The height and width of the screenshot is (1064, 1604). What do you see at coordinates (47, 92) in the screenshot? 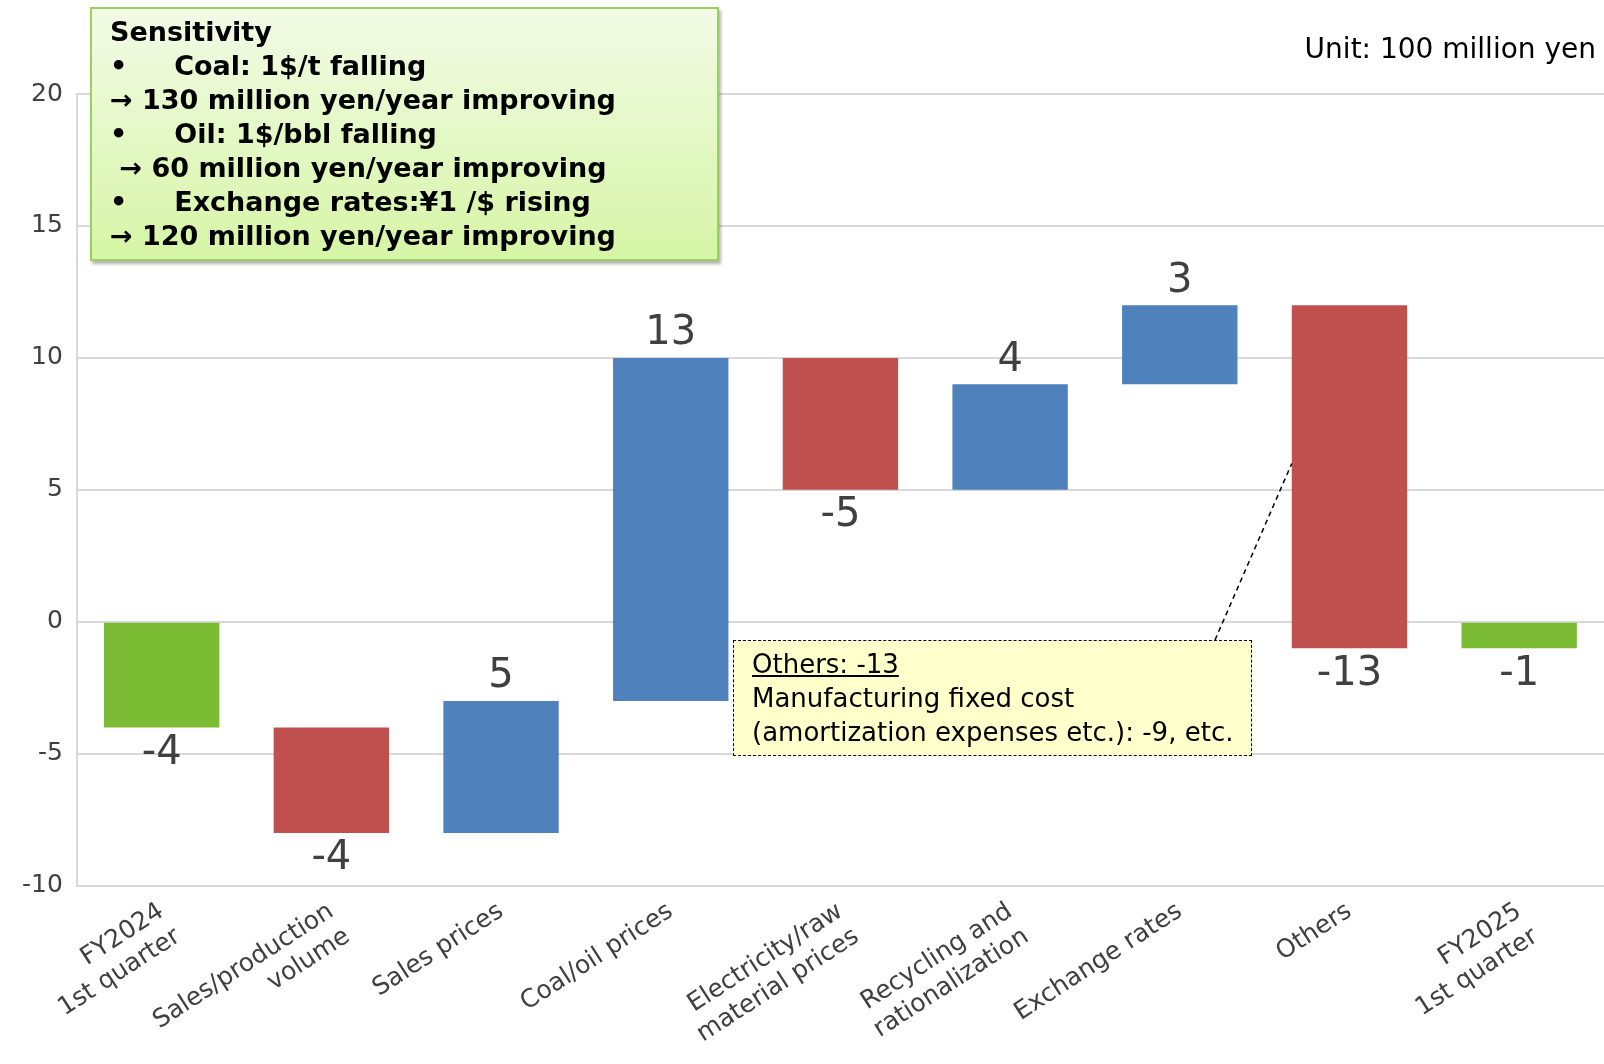
I see `y-tick-label: 20` at bounding box center [47, 92].